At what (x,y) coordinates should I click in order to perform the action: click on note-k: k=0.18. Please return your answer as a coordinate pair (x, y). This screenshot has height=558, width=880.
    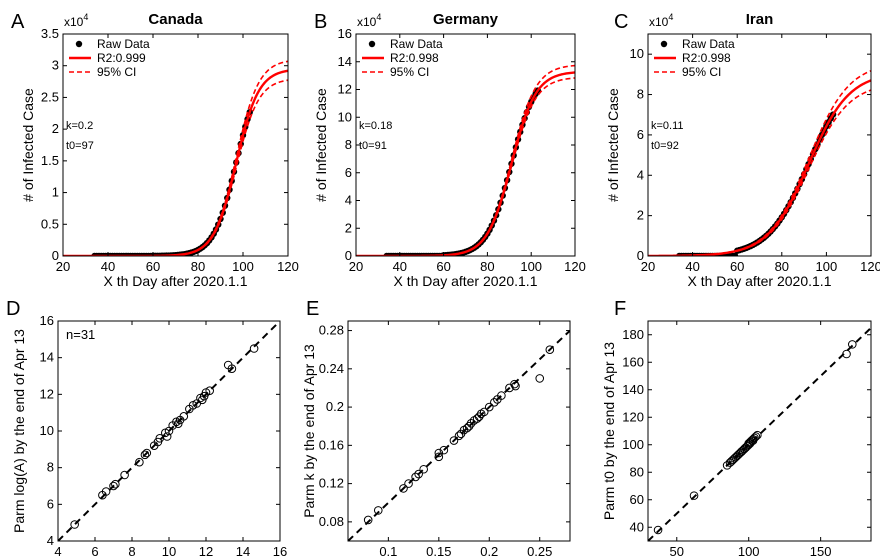
    Looking at the image, I should click on (375, 126).